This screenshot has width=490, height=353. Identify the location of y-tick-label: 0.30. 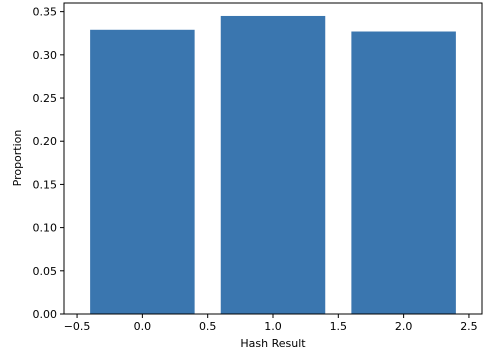
(45, 55).